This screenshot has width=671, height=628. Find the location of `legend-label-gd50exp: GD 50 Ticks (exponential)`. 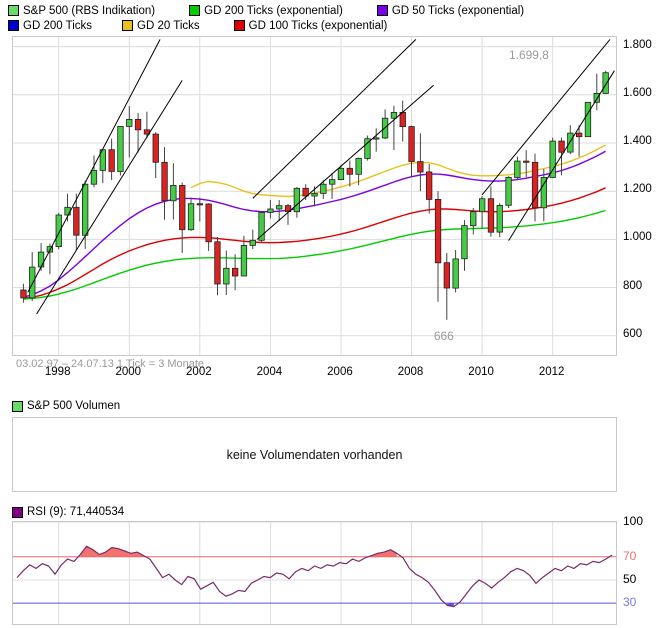

legend-label-gd50exp: GD 50 Ticks (exponential) is located at coordinates (458, 10).